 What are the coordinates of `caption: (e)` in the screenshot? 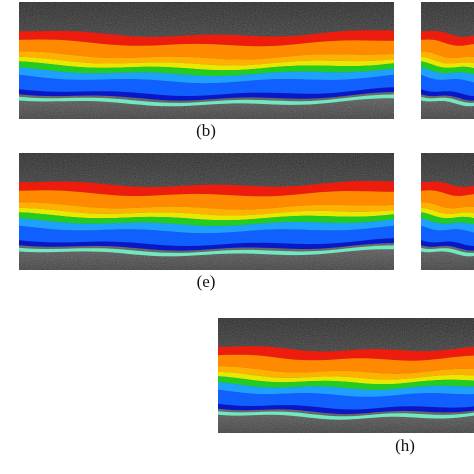 It's located at (206, 281).